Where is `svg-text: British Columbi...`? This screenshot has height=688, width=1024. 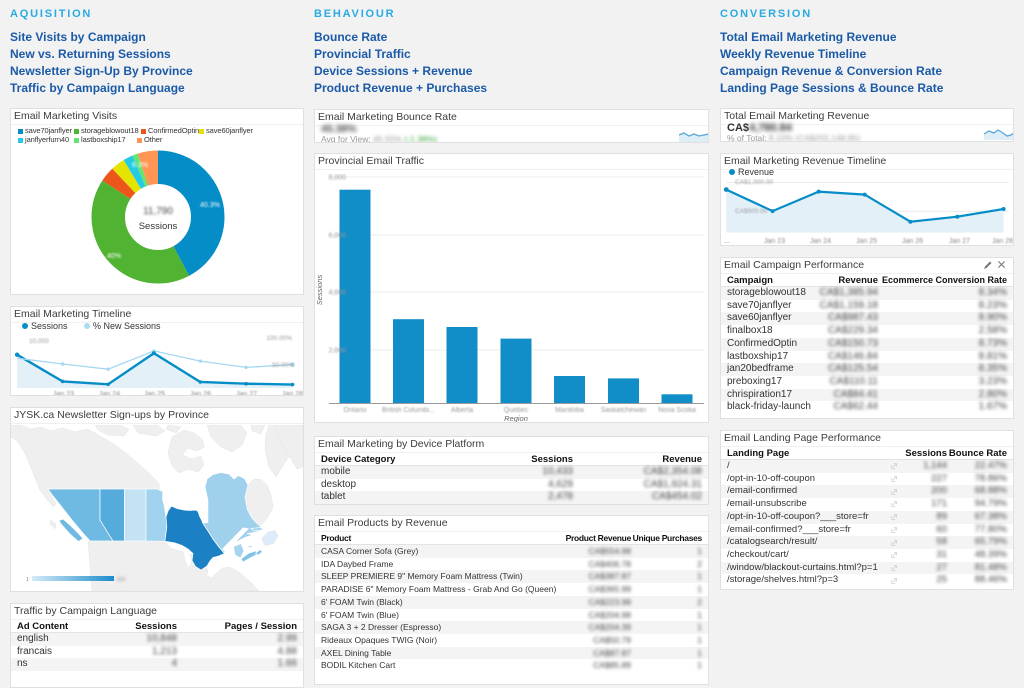
svg-text: British Columbi... is located at coordinates (408, 410).